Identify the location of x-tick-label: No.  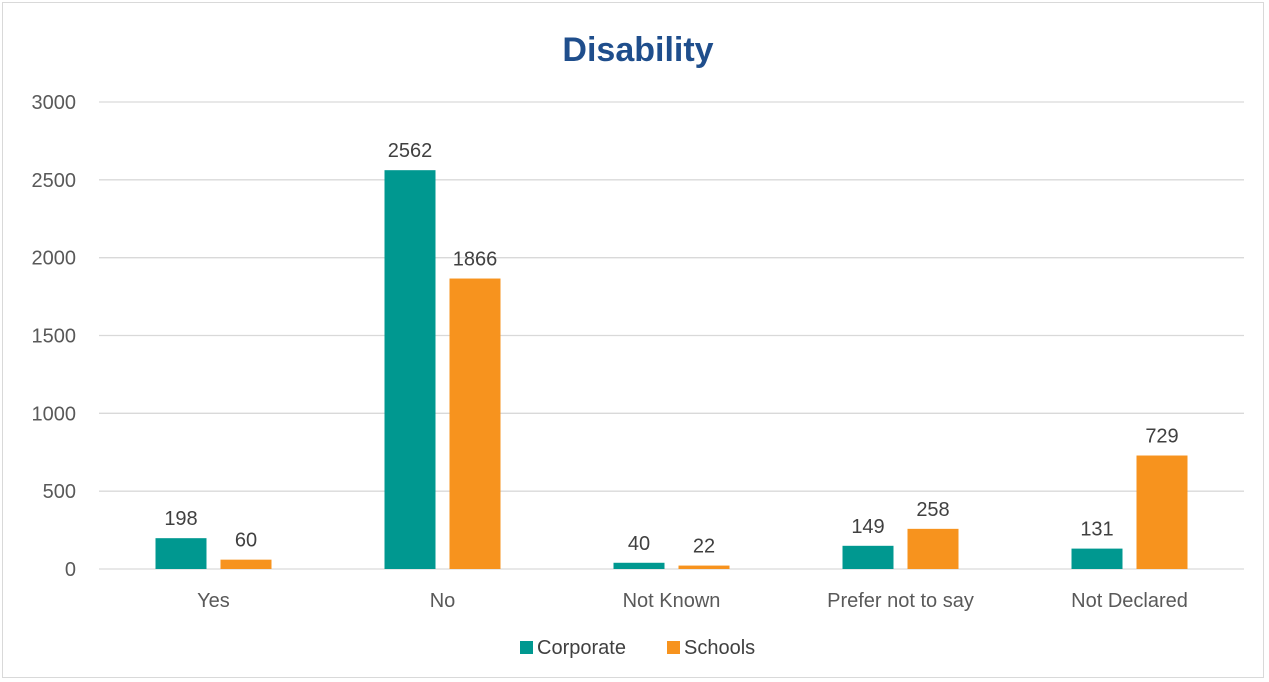
(443, 601).